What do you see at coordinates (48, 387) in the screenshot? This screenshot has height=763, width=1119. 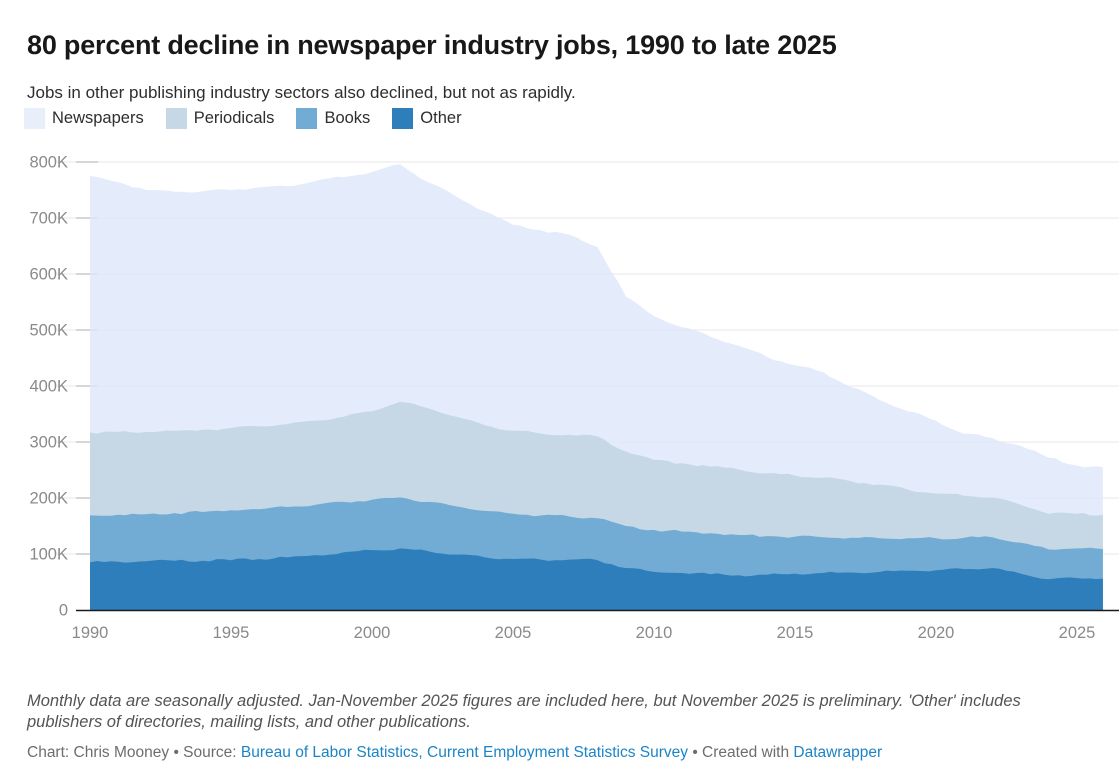 I see `y-axis-label: 400K` at bounding box center [48, 387].